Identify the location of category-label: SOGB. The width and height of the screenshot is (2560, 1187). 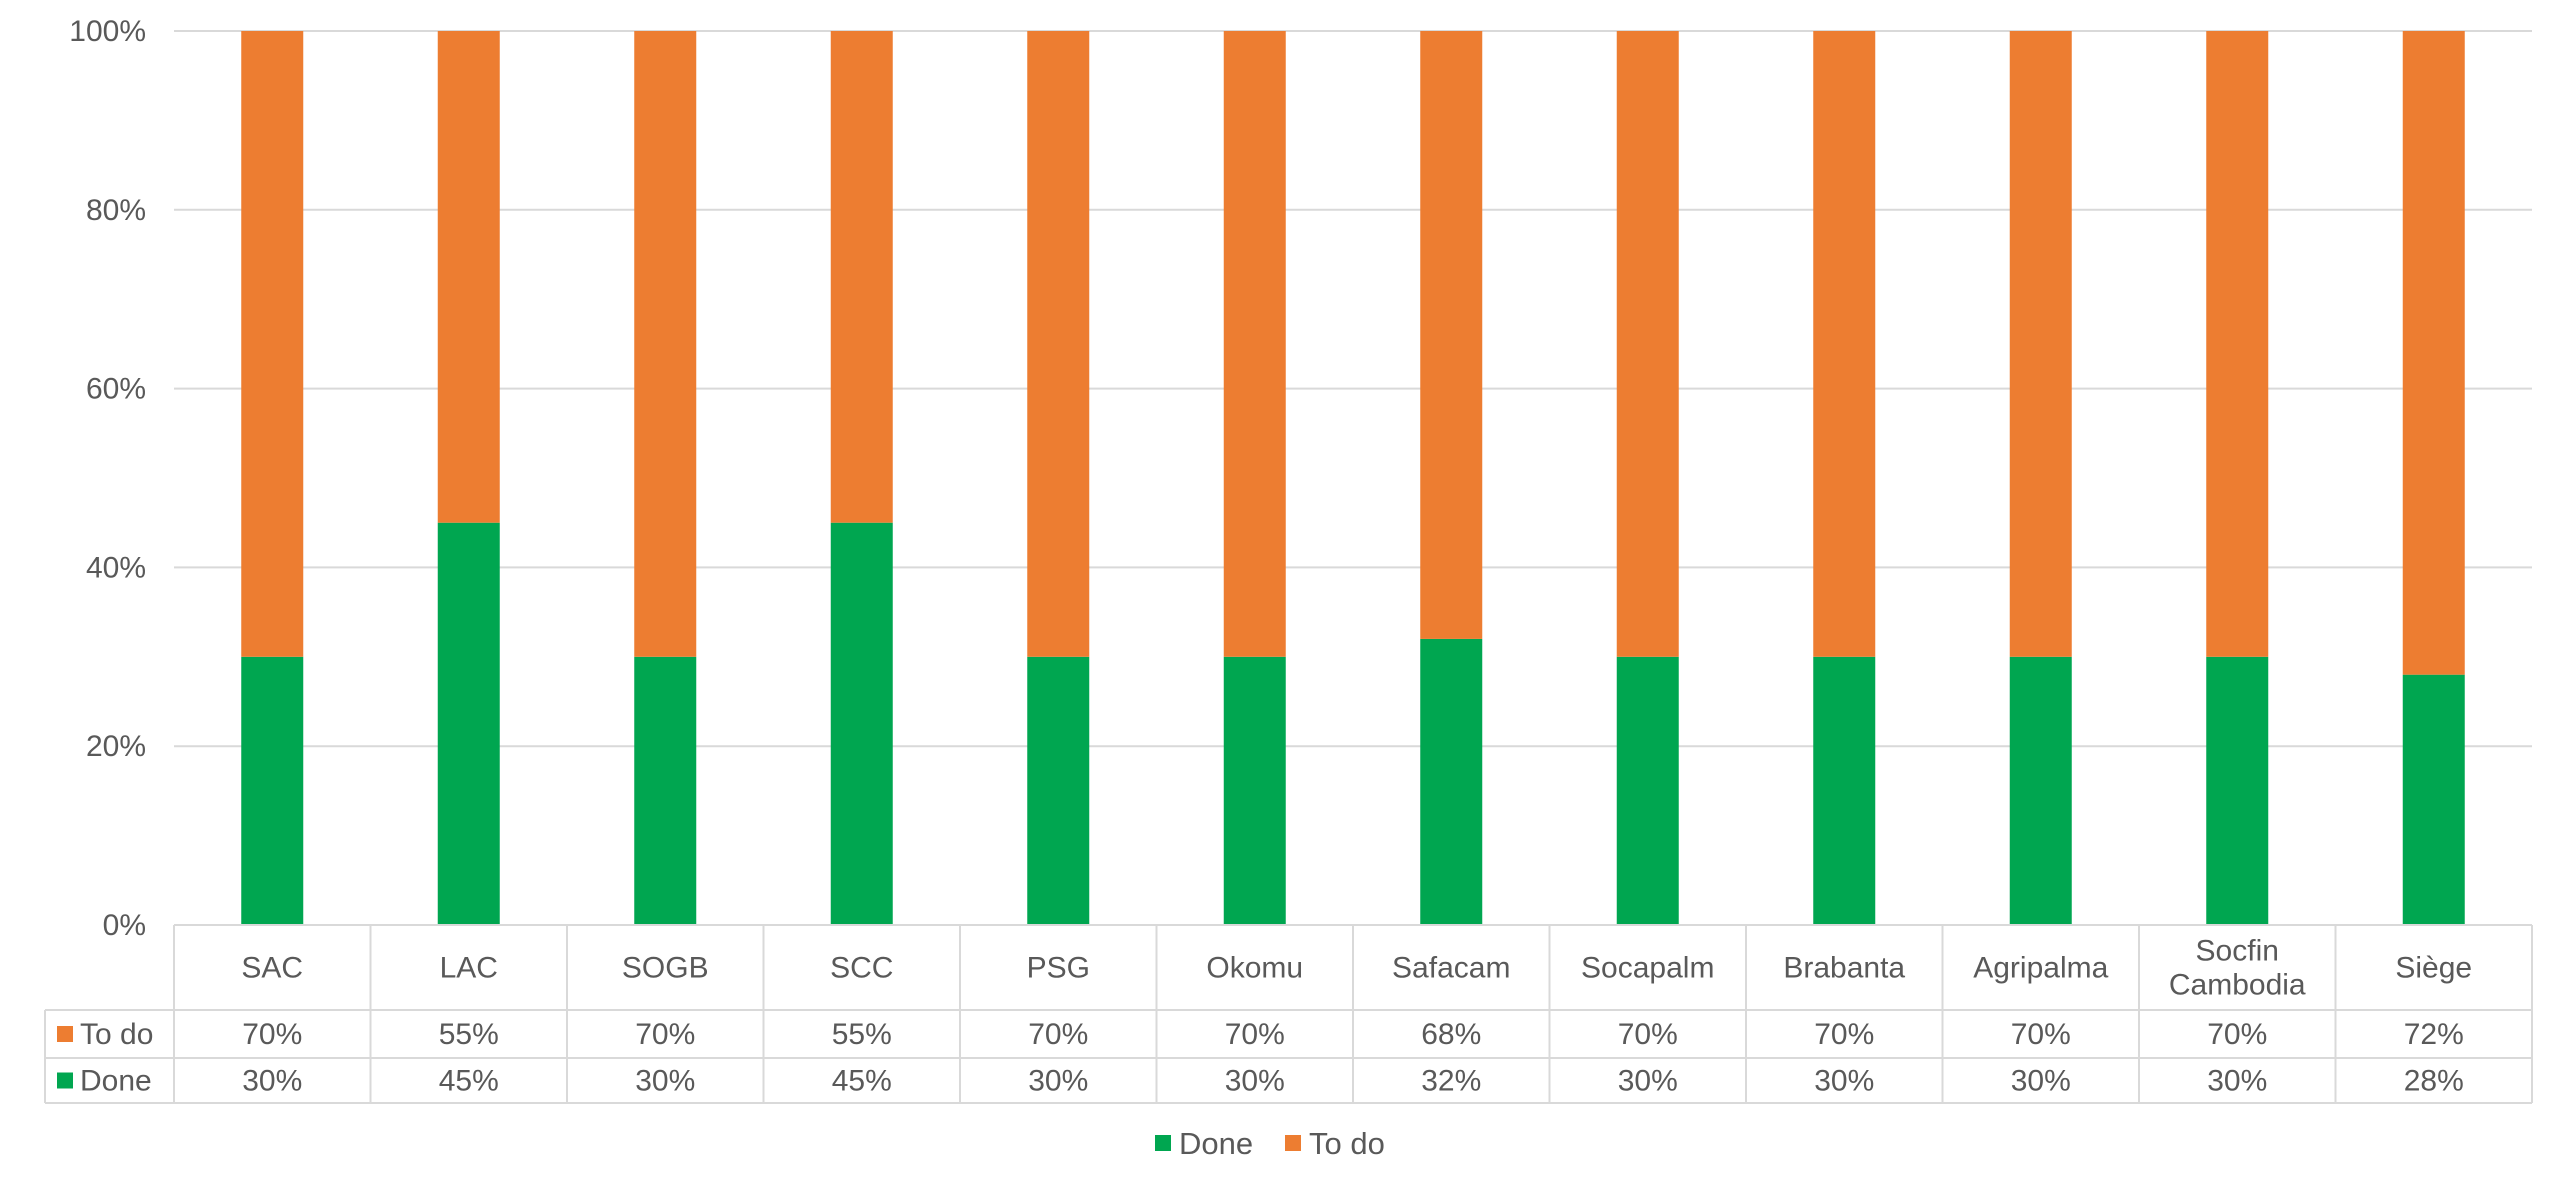
(665, 968).